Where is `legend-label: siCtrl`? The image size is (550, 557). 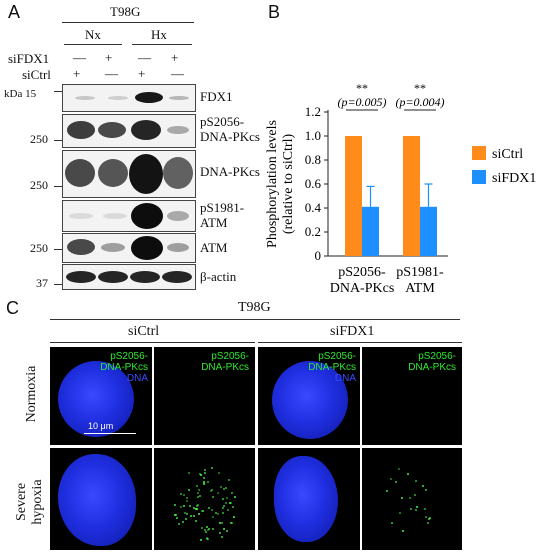 legend-label: siCtrl is located at coordinates (507, 154).